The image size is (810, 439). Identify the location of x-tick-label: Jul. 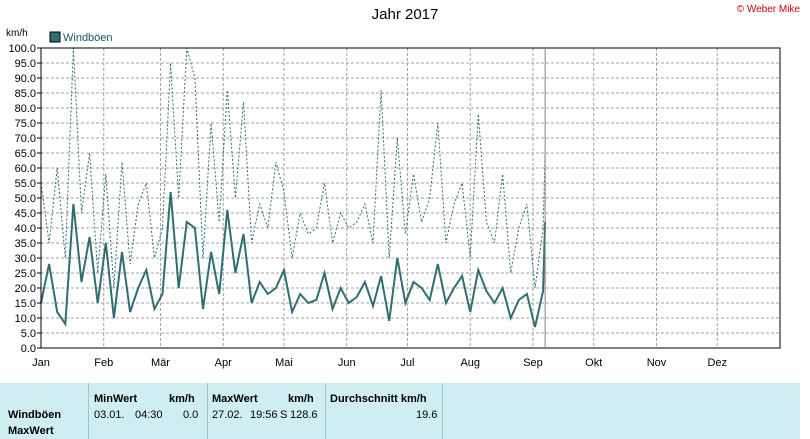
(407, 363).